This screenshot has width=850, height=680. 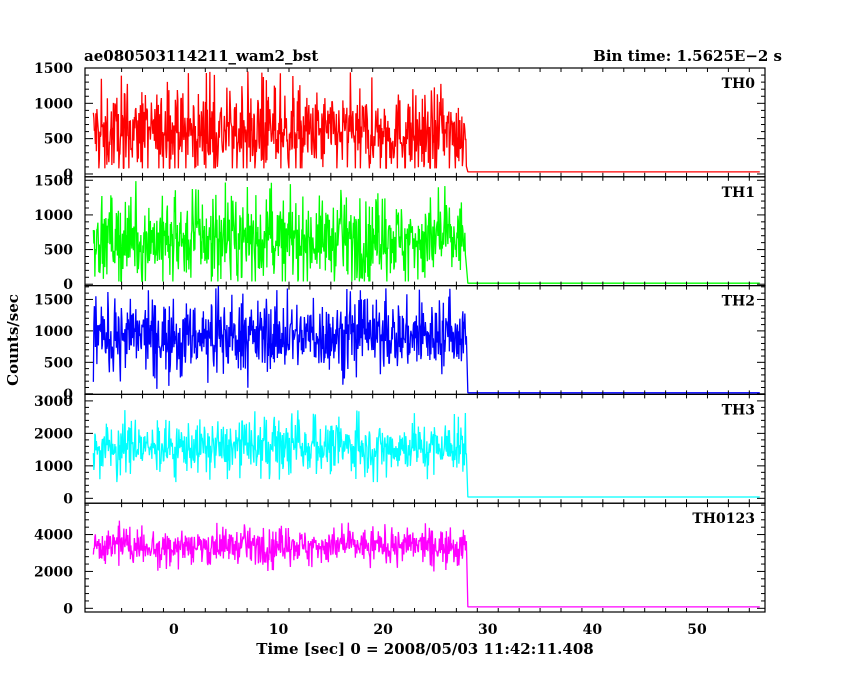 I want to click on panel-label-th0123: TH0123, so click(x=723, y=519).